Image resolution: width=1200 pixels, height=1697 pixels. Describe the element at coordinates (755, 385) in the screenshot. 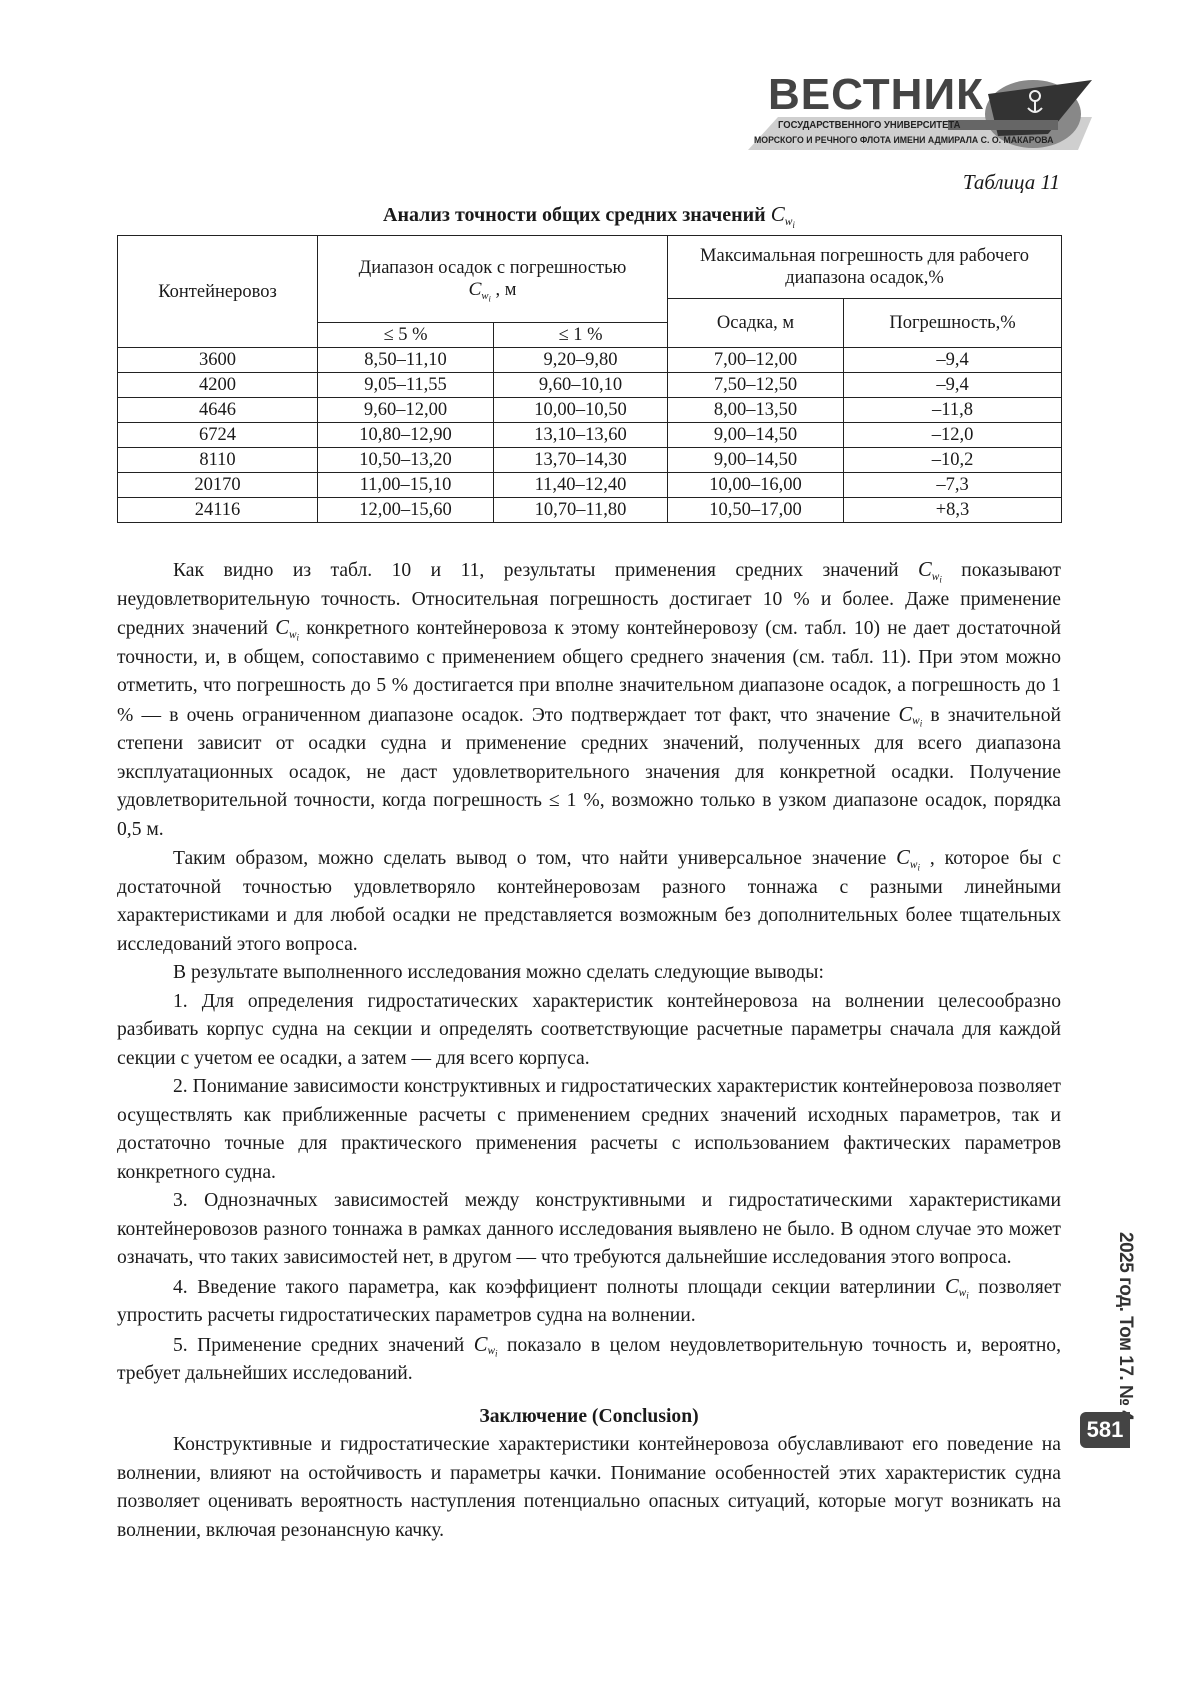

I see `table-cell: 7,50–12,50` at that location.